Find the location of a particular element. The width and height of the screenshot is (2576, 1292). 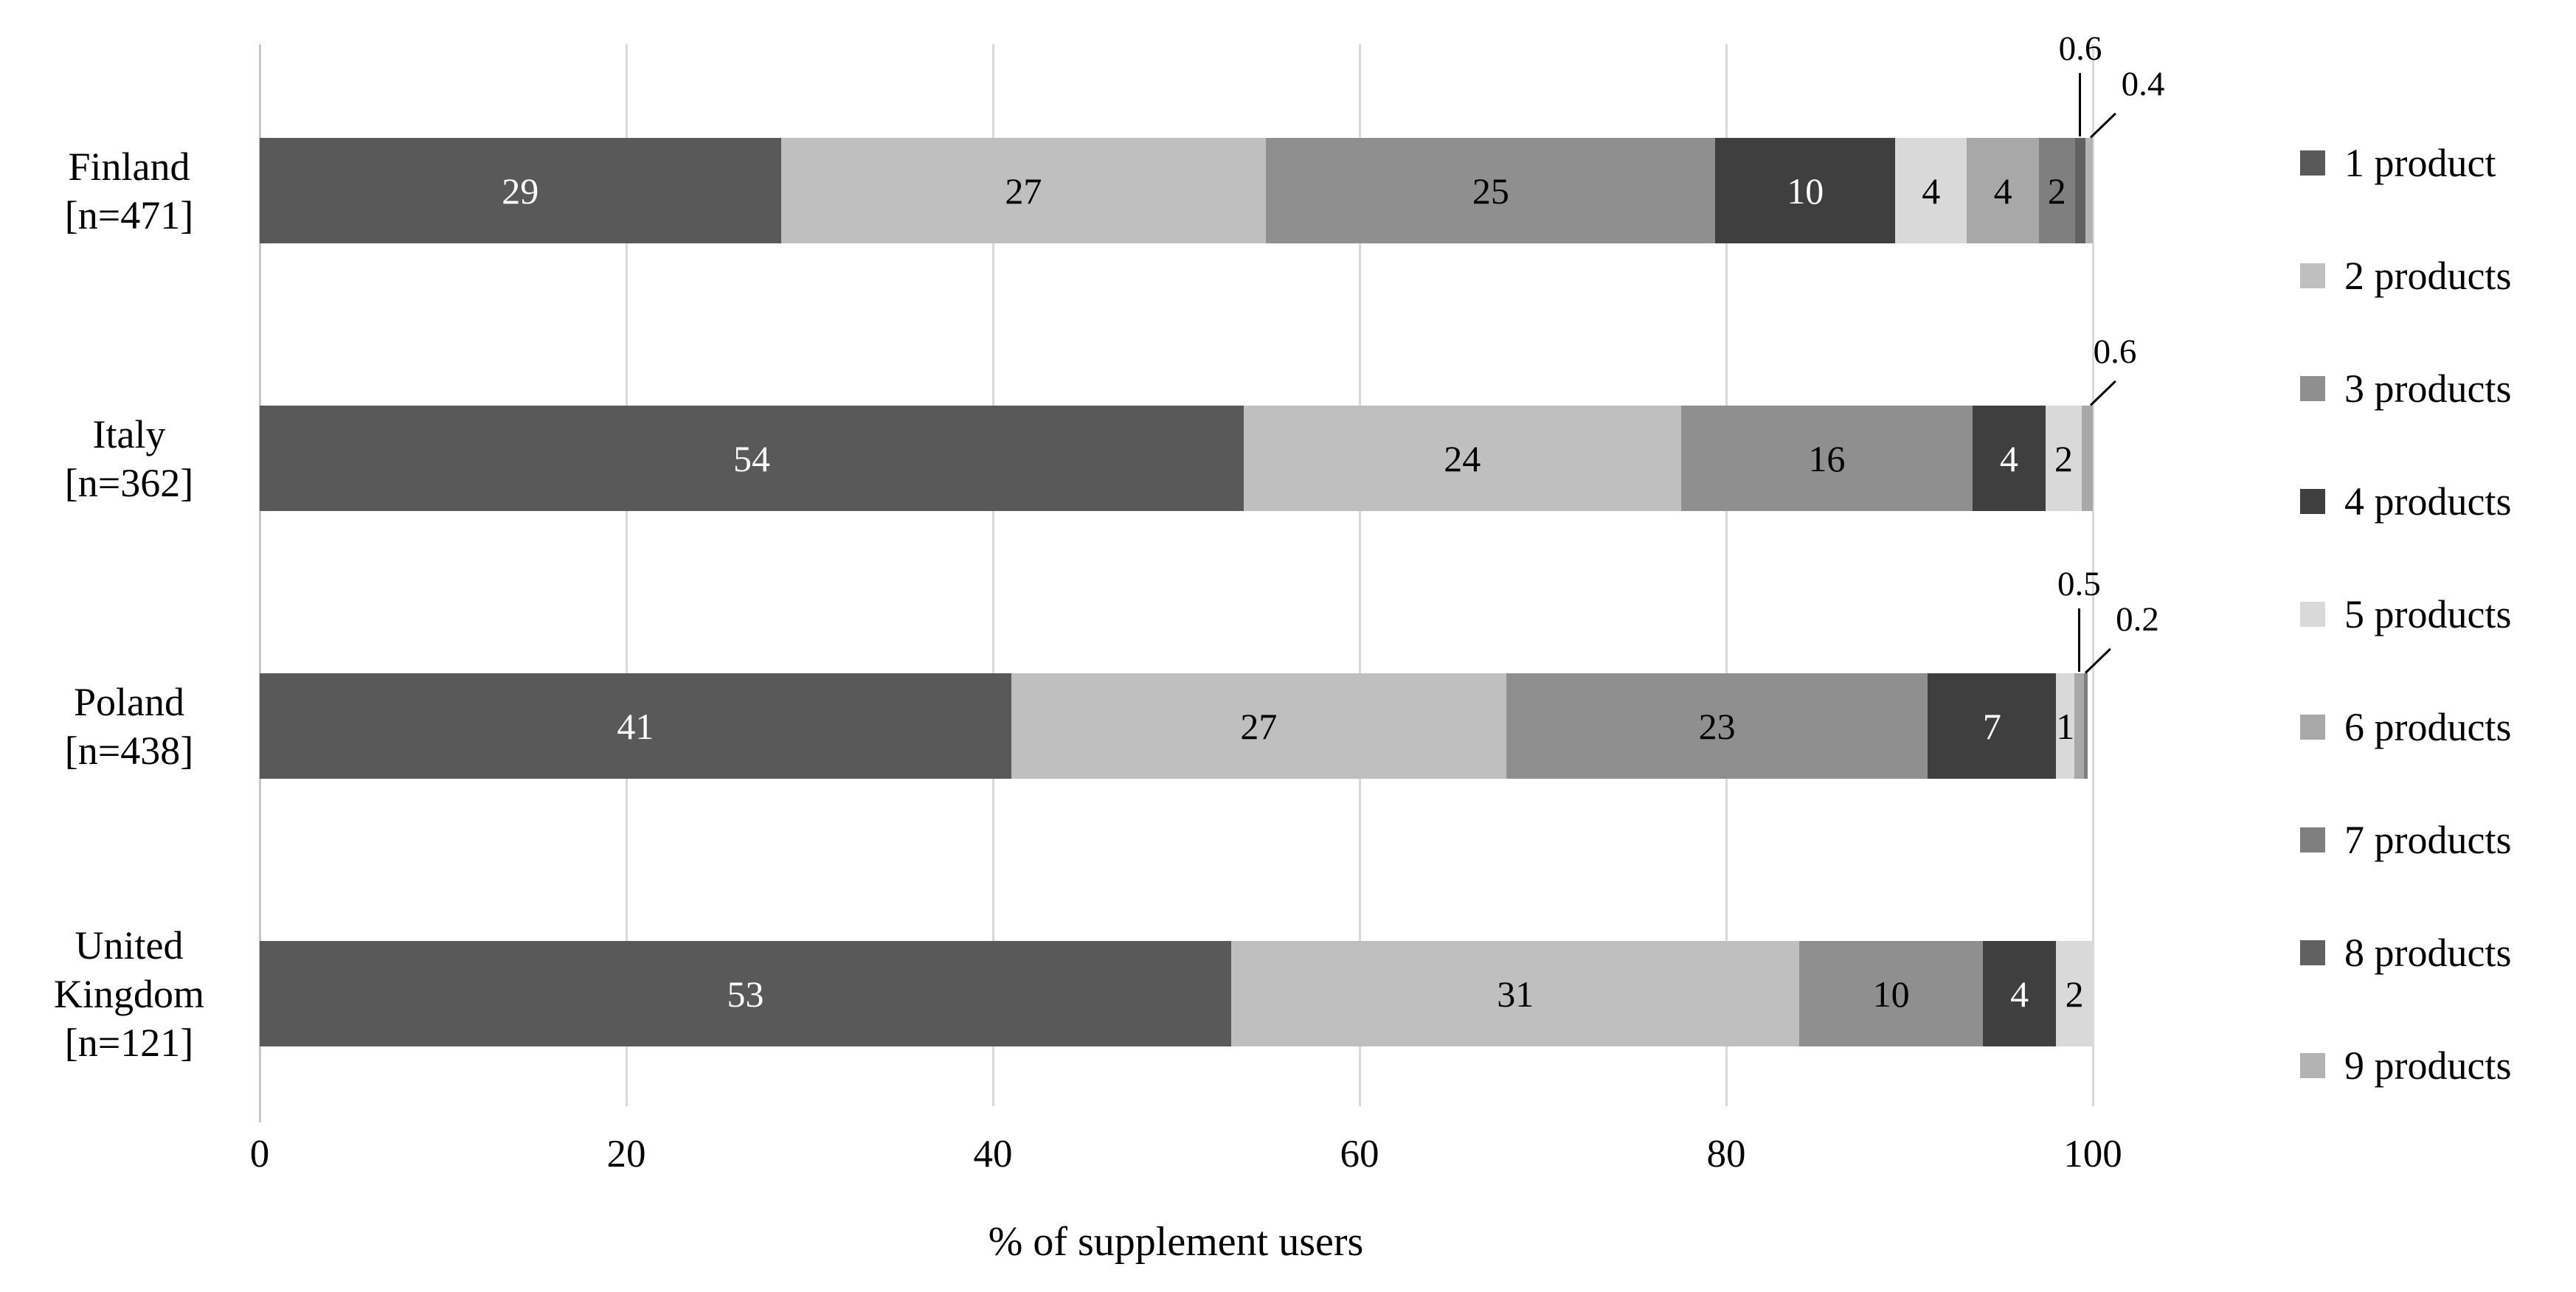

bar-segment-finland-1-product: 29 is located at coordinates (521, 190).